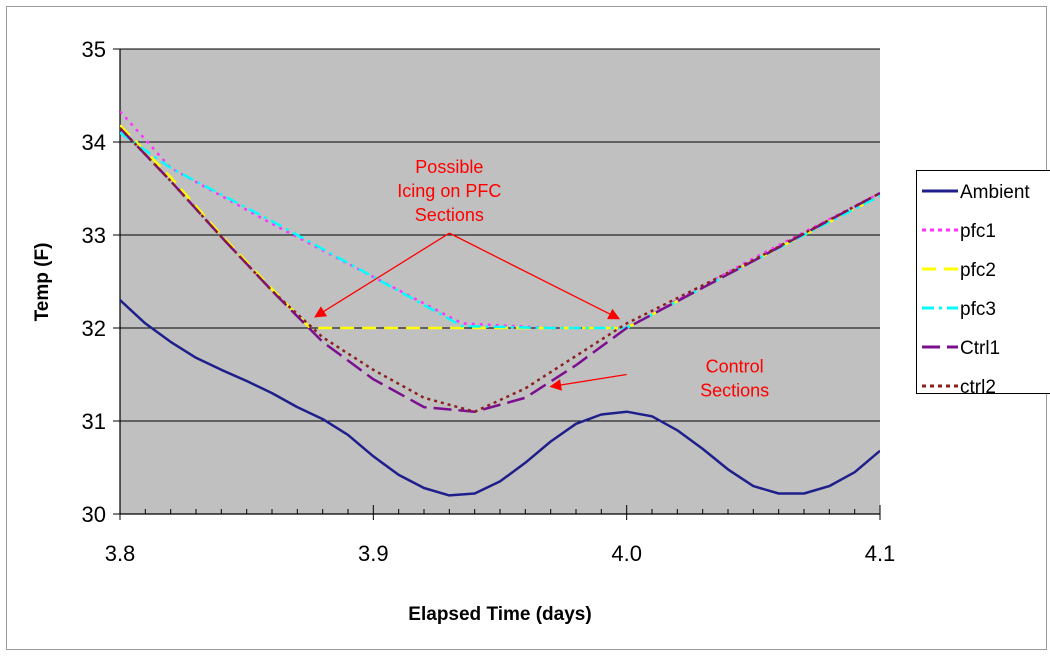 This screenshot has height=656, width=1050. Describe the element at coordinates (978, 309) in the screenshot. I see `legend-label: pfc3` at that location.